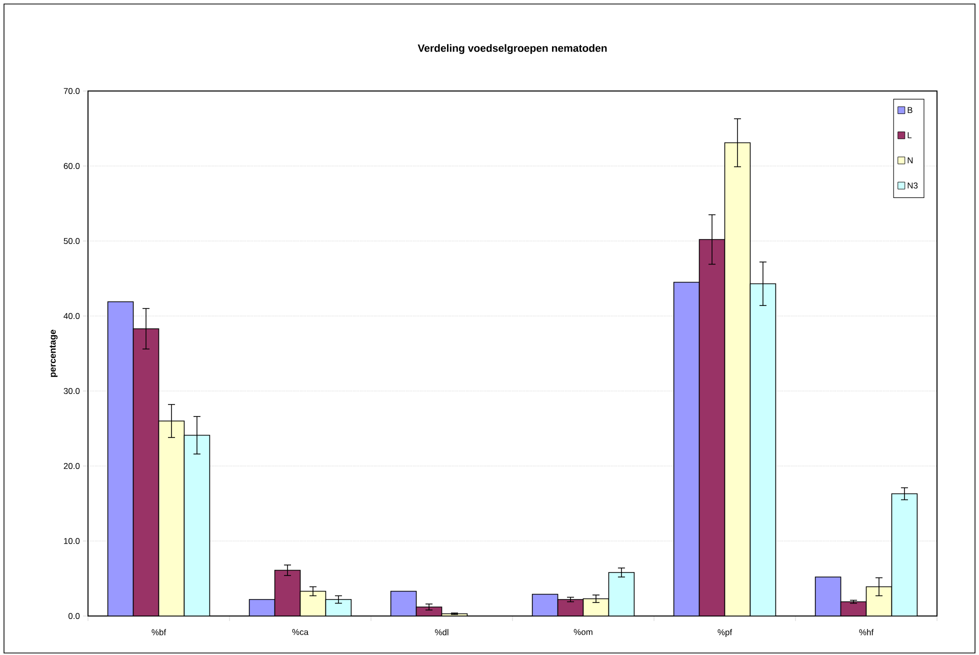  I want to click on legend-label: L, so click(910, 135).